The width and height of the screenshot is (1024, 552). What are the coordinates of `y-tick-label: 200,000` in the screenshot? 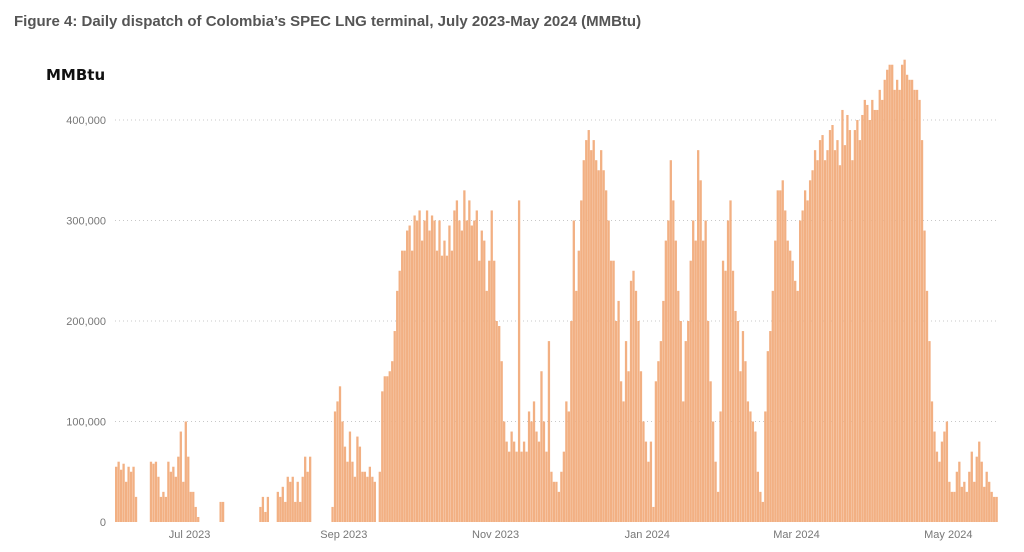 It's located at (86, 322).